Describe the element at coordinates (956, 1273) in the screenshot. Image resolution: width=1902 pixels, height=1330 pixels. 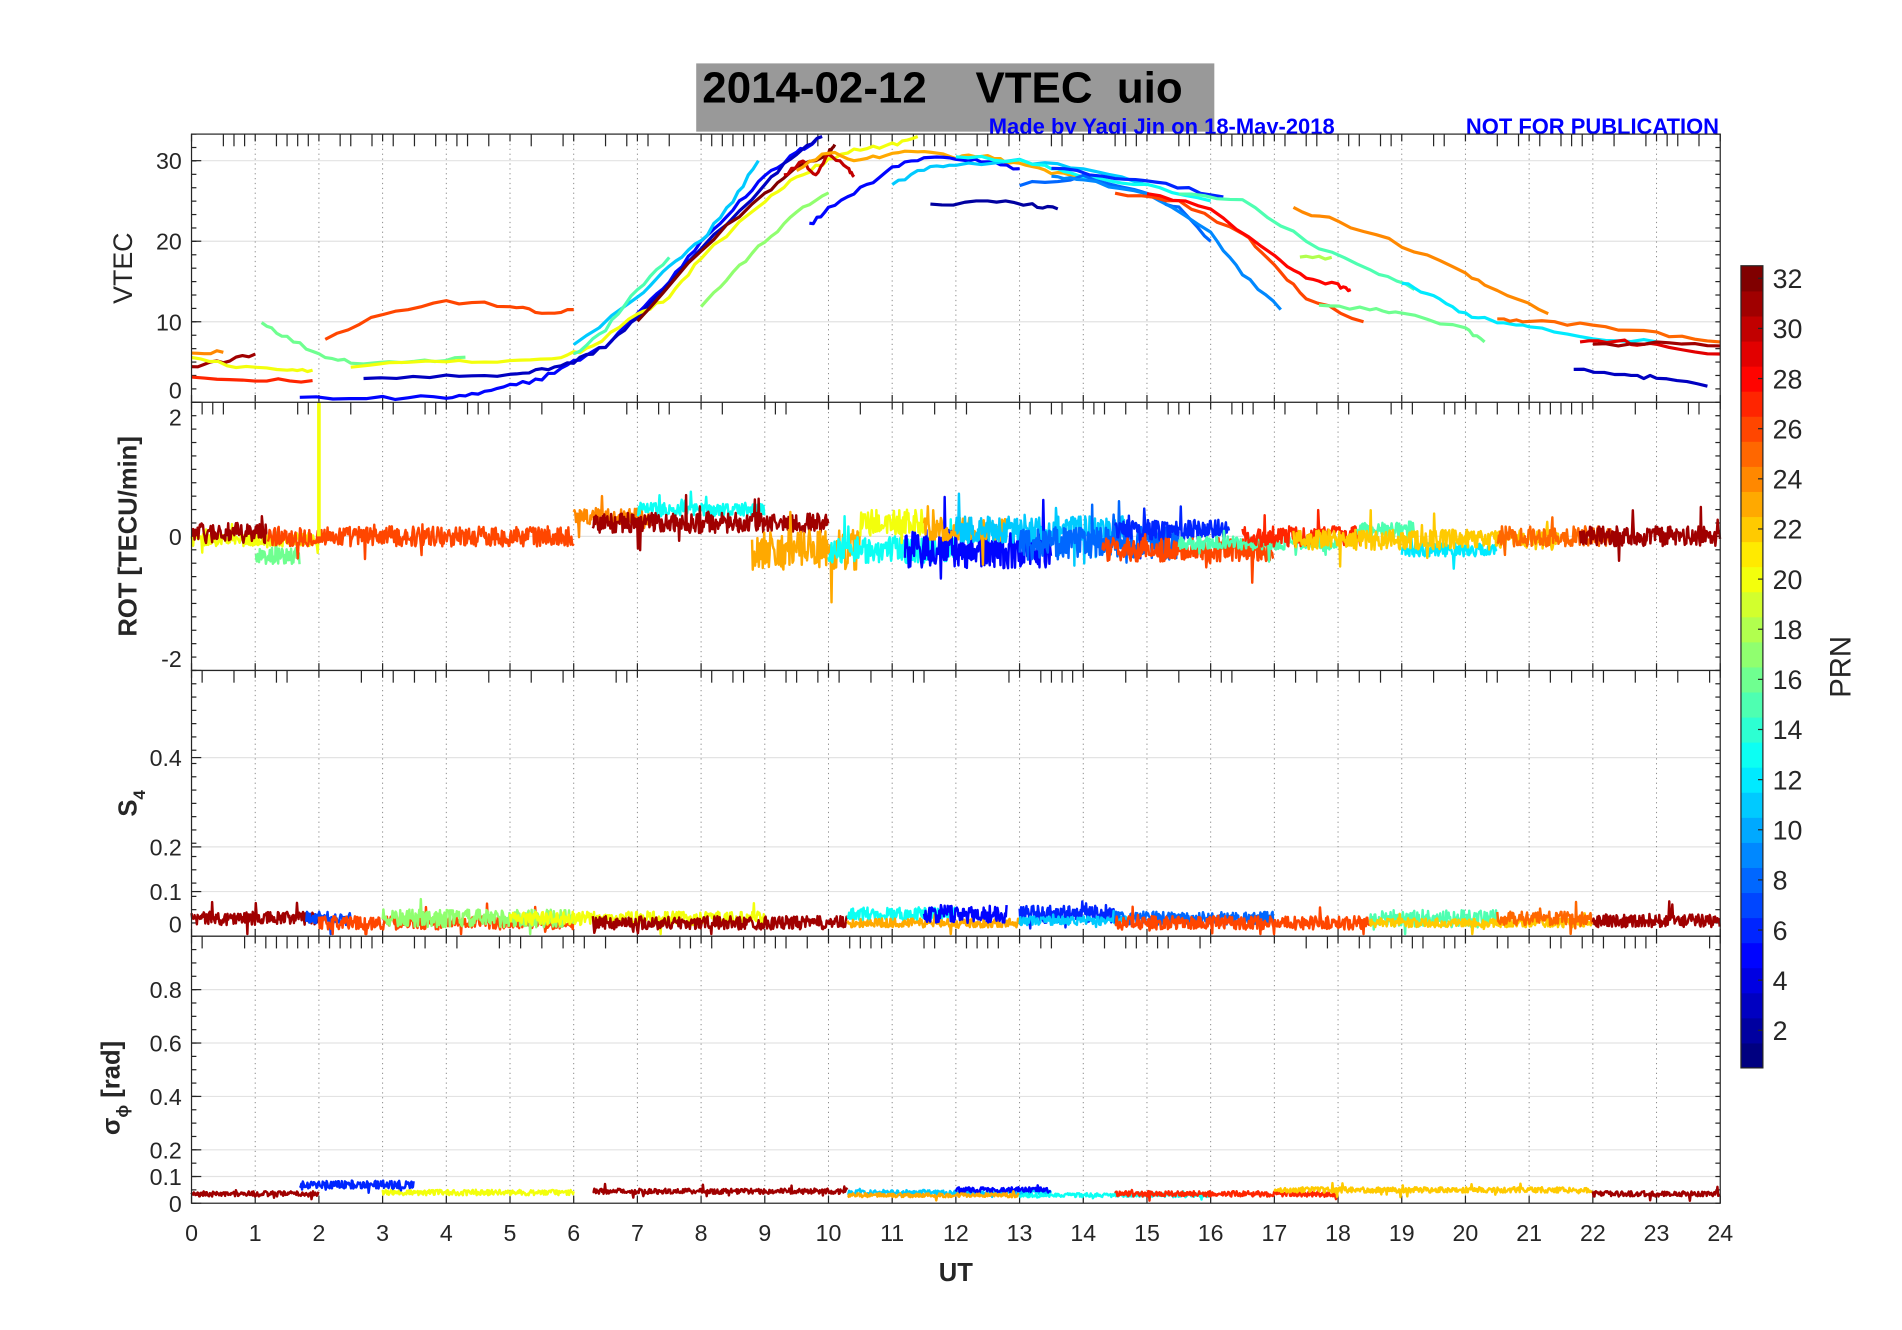
I see `x-axis-label: UT` at that location.